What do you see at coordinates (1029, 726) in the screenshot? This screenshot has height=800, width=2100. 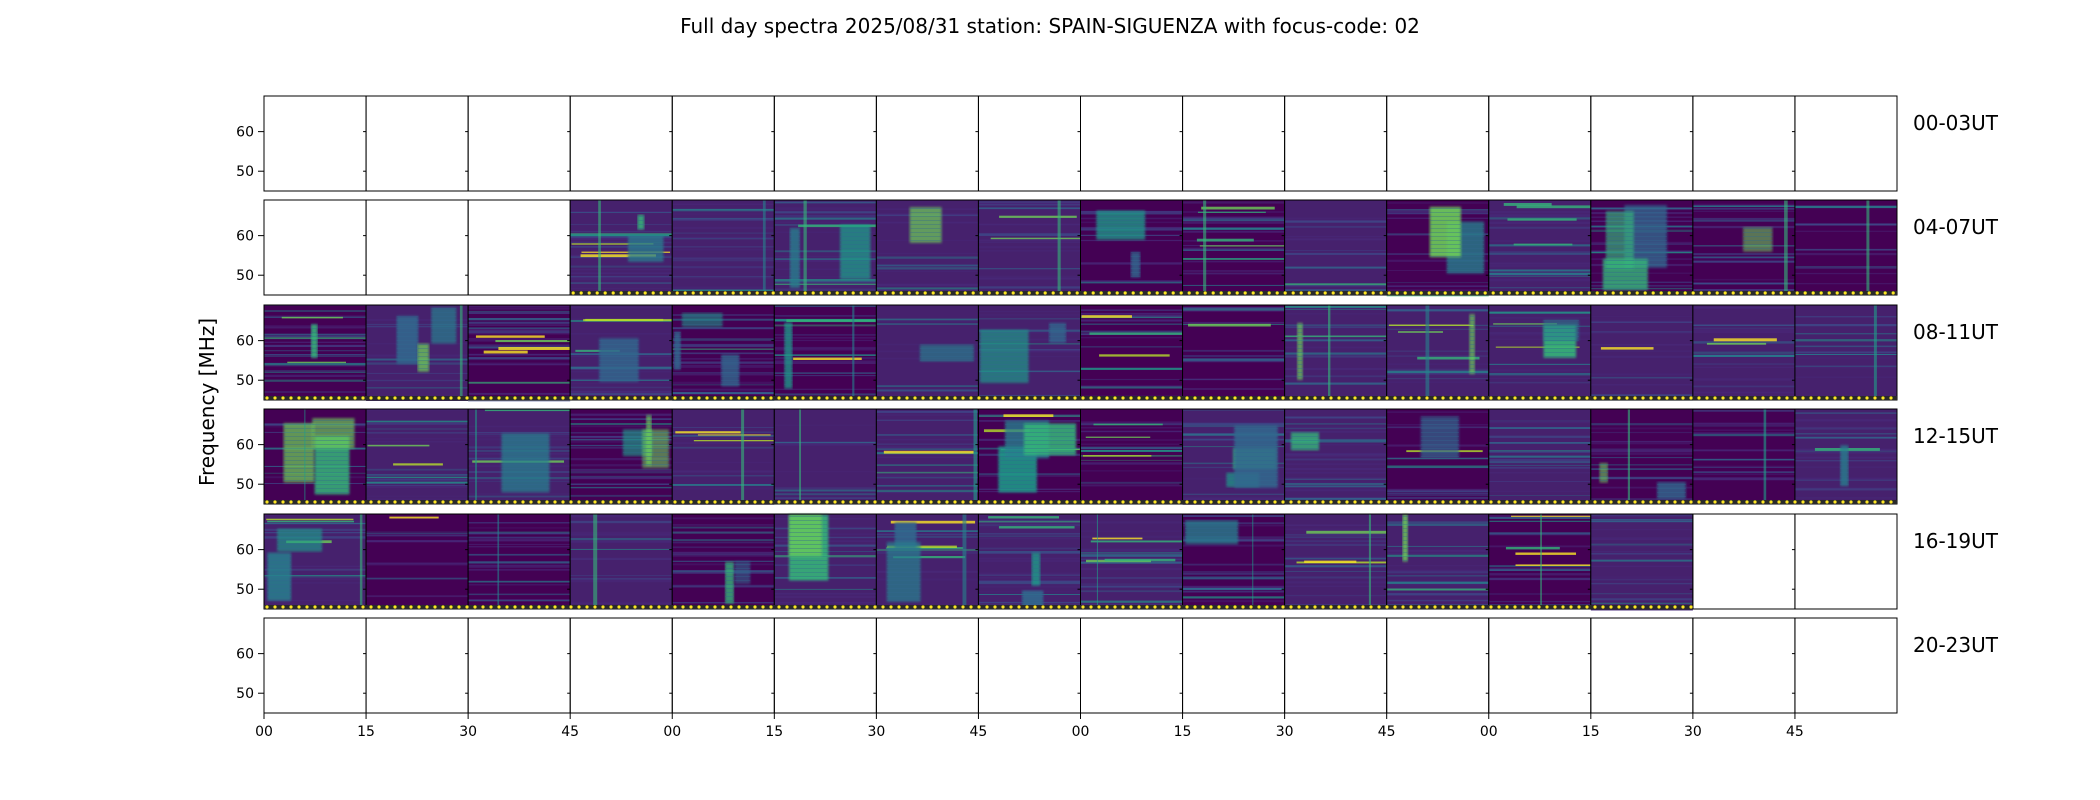 I see `x-axis: 00 15 30 45 00 15 30 45 00 15 30 45 00 15 30 45` at bounding box center [1029, 726].